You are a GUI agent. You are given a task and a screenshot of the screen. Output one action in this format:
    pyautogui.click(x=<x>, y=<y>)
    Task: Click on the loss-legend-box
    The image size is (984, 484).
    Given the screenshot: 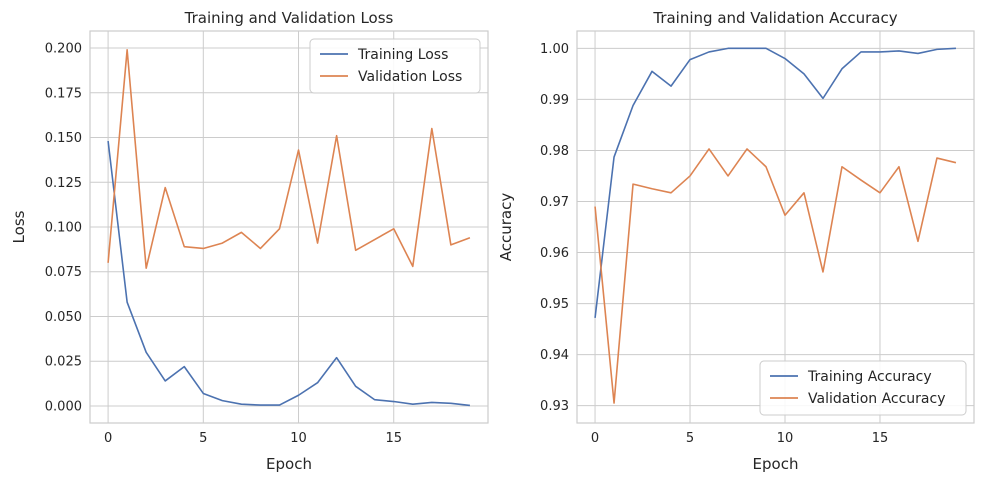 What is the action you would take?
    pyautogui.click(x=395, y=66)
    